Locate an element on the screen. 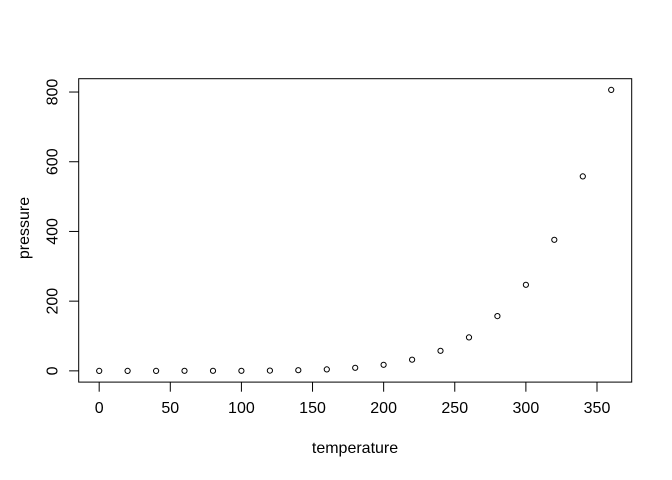 This screenshot has height=480, width=672. x-tick-label: 350 is located at coordinates (597, 408).